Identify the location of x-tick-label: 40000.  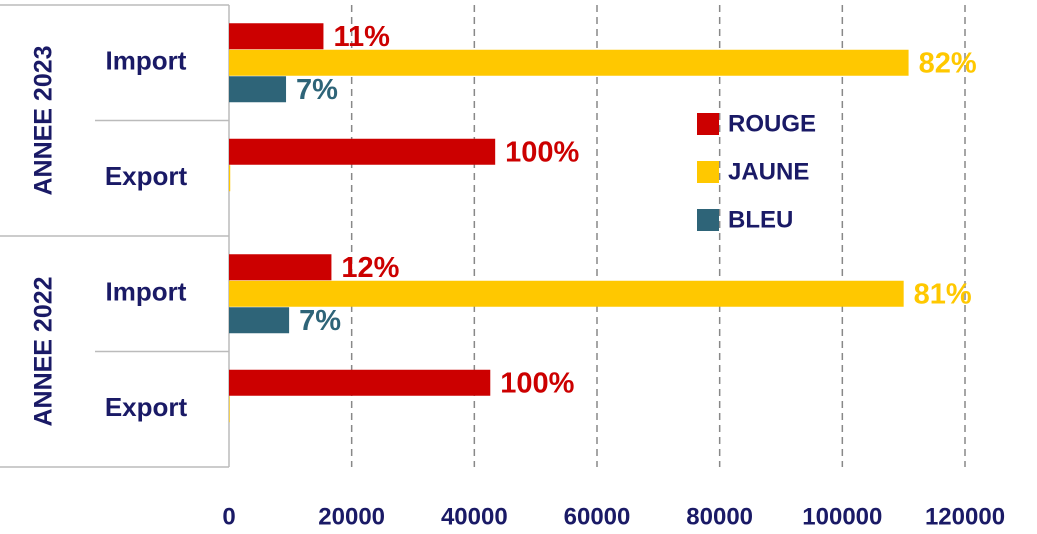
(474, 516).